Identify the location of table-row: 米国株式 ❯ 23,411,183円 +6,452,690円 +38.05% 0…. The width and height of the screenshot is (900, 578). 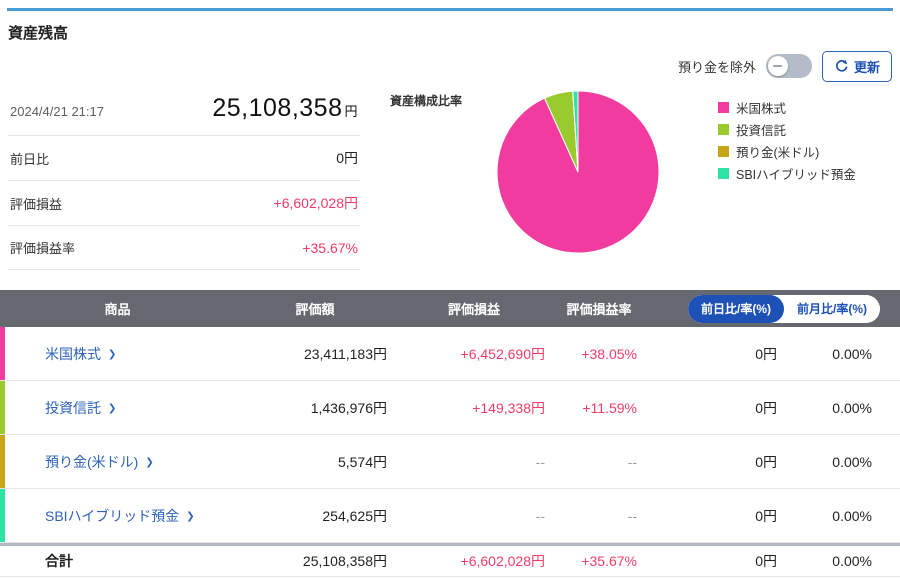
(450, 354).